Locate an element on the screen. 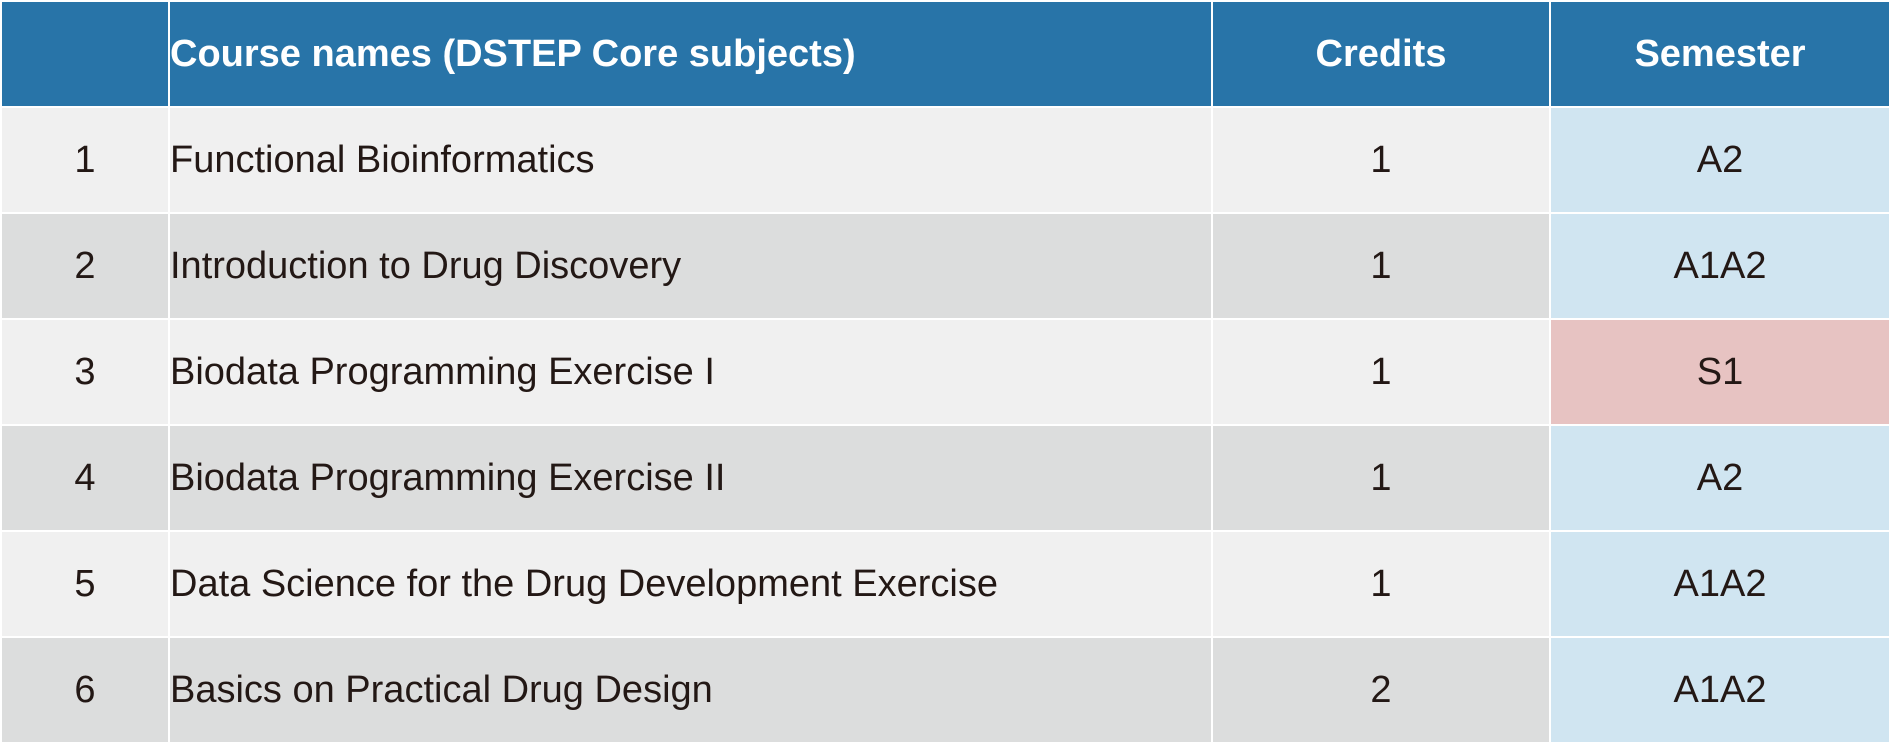 This screenshot has height=742, width=1889. table-row: 6 Basics on Practical Drug Design 2 A1A2 is located at coordinates (944, 689).